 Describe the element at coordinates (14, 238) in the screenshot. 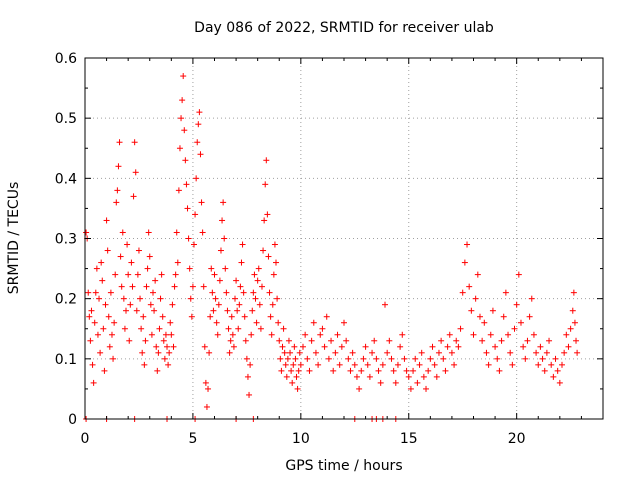

I see `y-axis-label: SRMTID / TECUs` at that location.